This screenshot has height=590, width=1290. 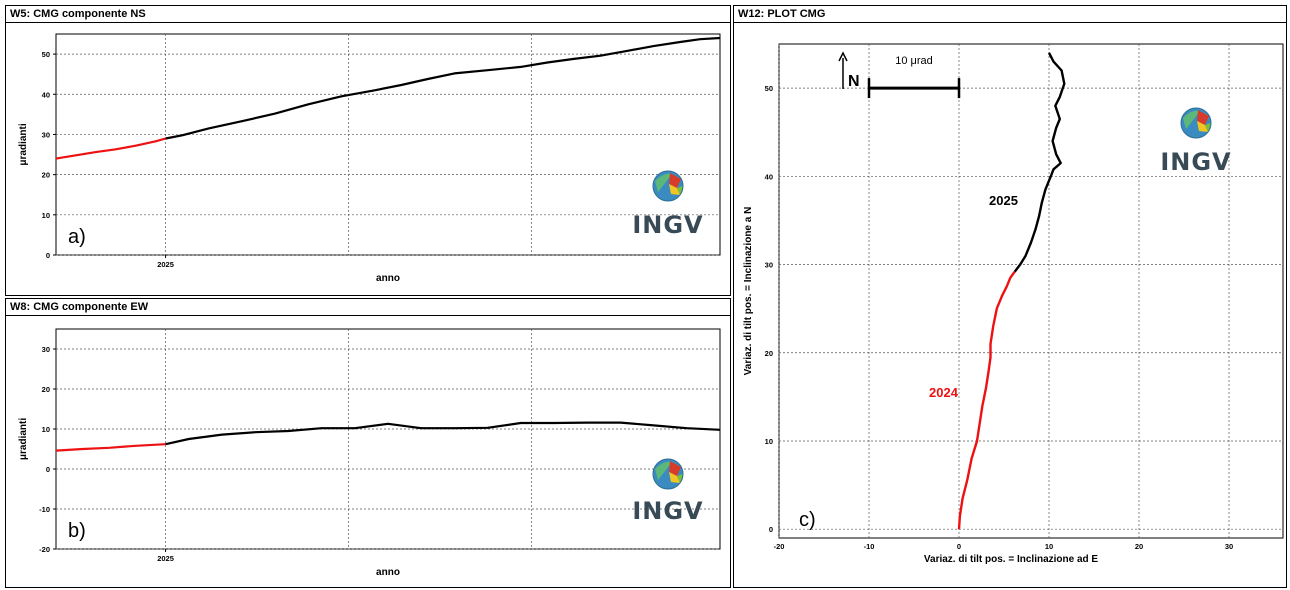 I want to click on ns-panel-title: W5: CMG componente NS, so click(x=368, y=14).